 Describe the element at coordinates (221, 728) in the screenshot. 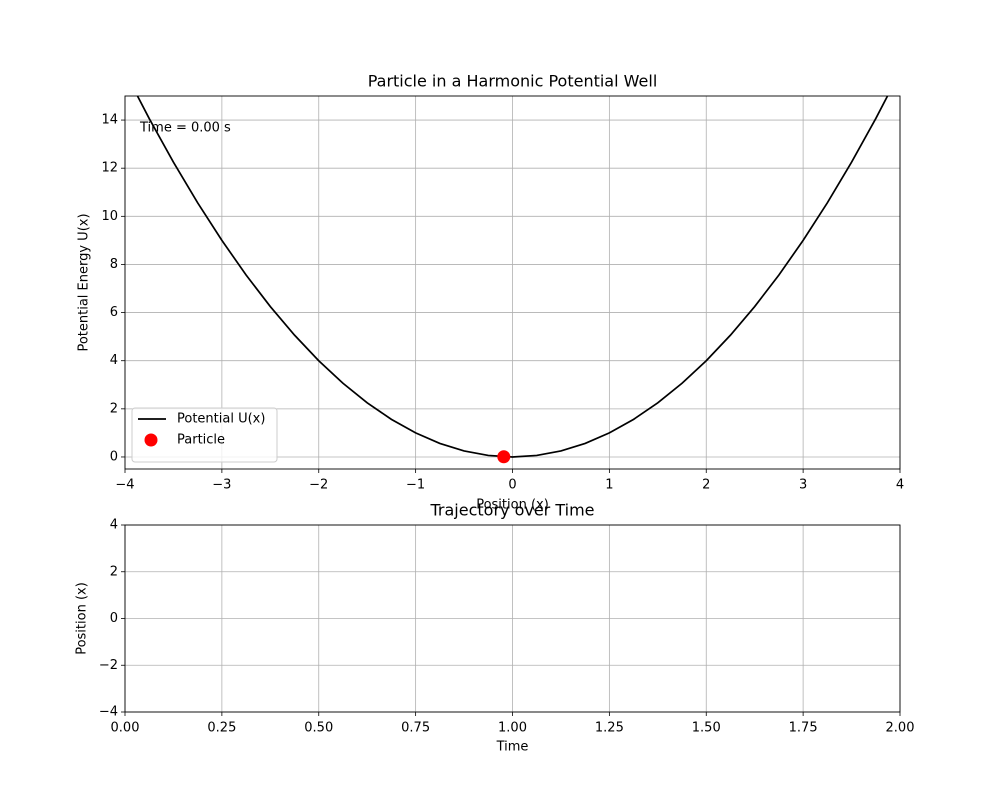

I see `x-tick-label: 0.25` at that location.